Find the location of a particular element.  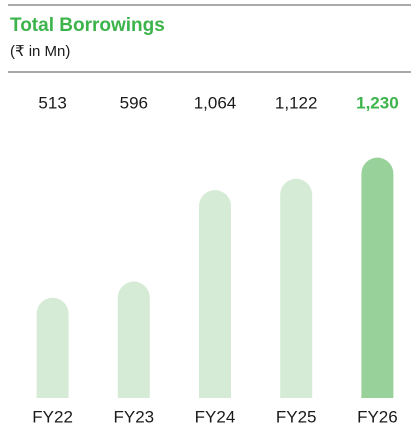

value-label: 1,064 is located at coordinates (215, 102).